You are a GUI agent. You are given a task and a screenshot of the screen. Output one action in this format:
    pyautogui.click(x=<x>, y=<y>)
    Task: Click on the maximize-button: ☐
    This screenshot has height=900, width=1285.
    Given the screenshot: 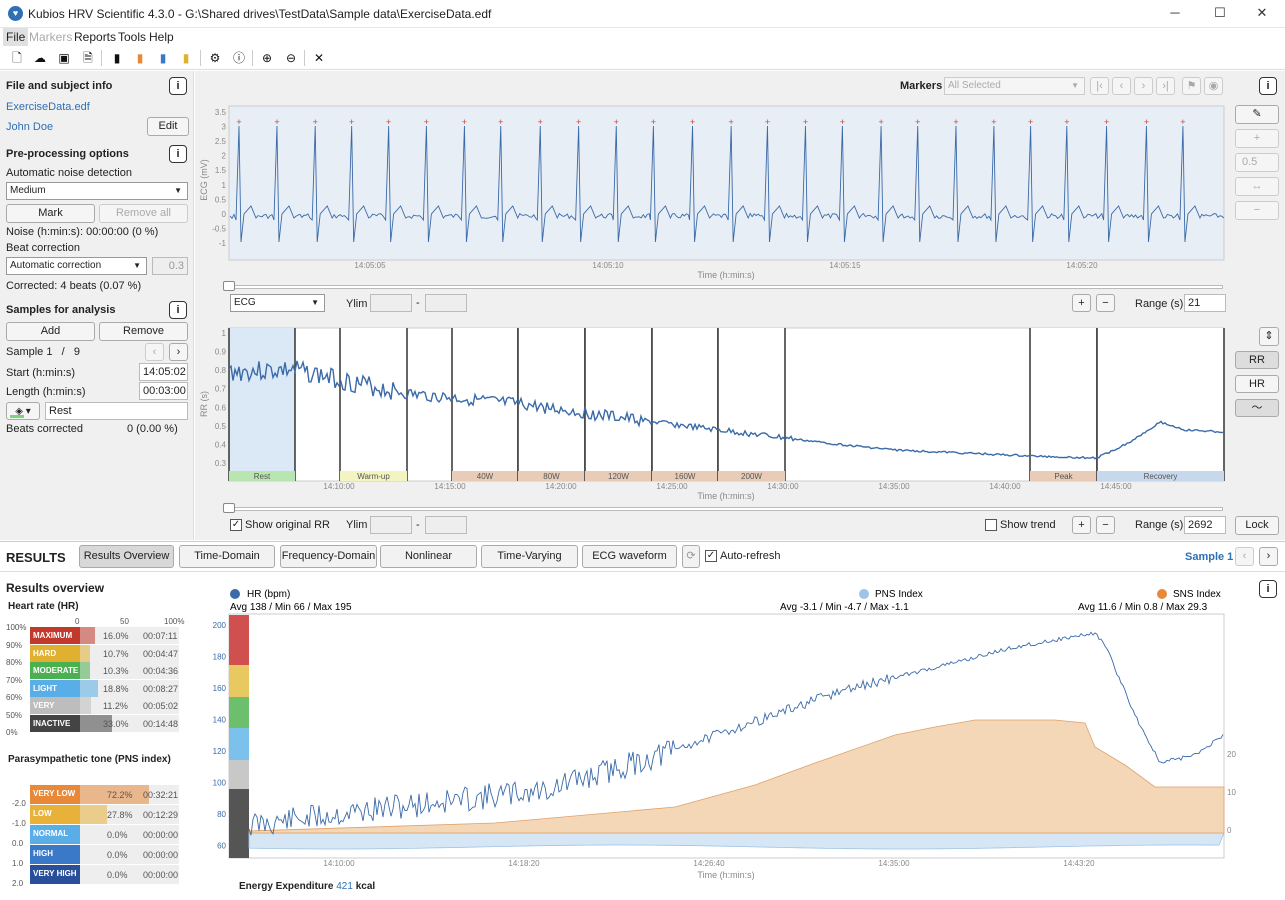 What is the action you would take?
    pyautogui.click(x=1220, y=12)
    